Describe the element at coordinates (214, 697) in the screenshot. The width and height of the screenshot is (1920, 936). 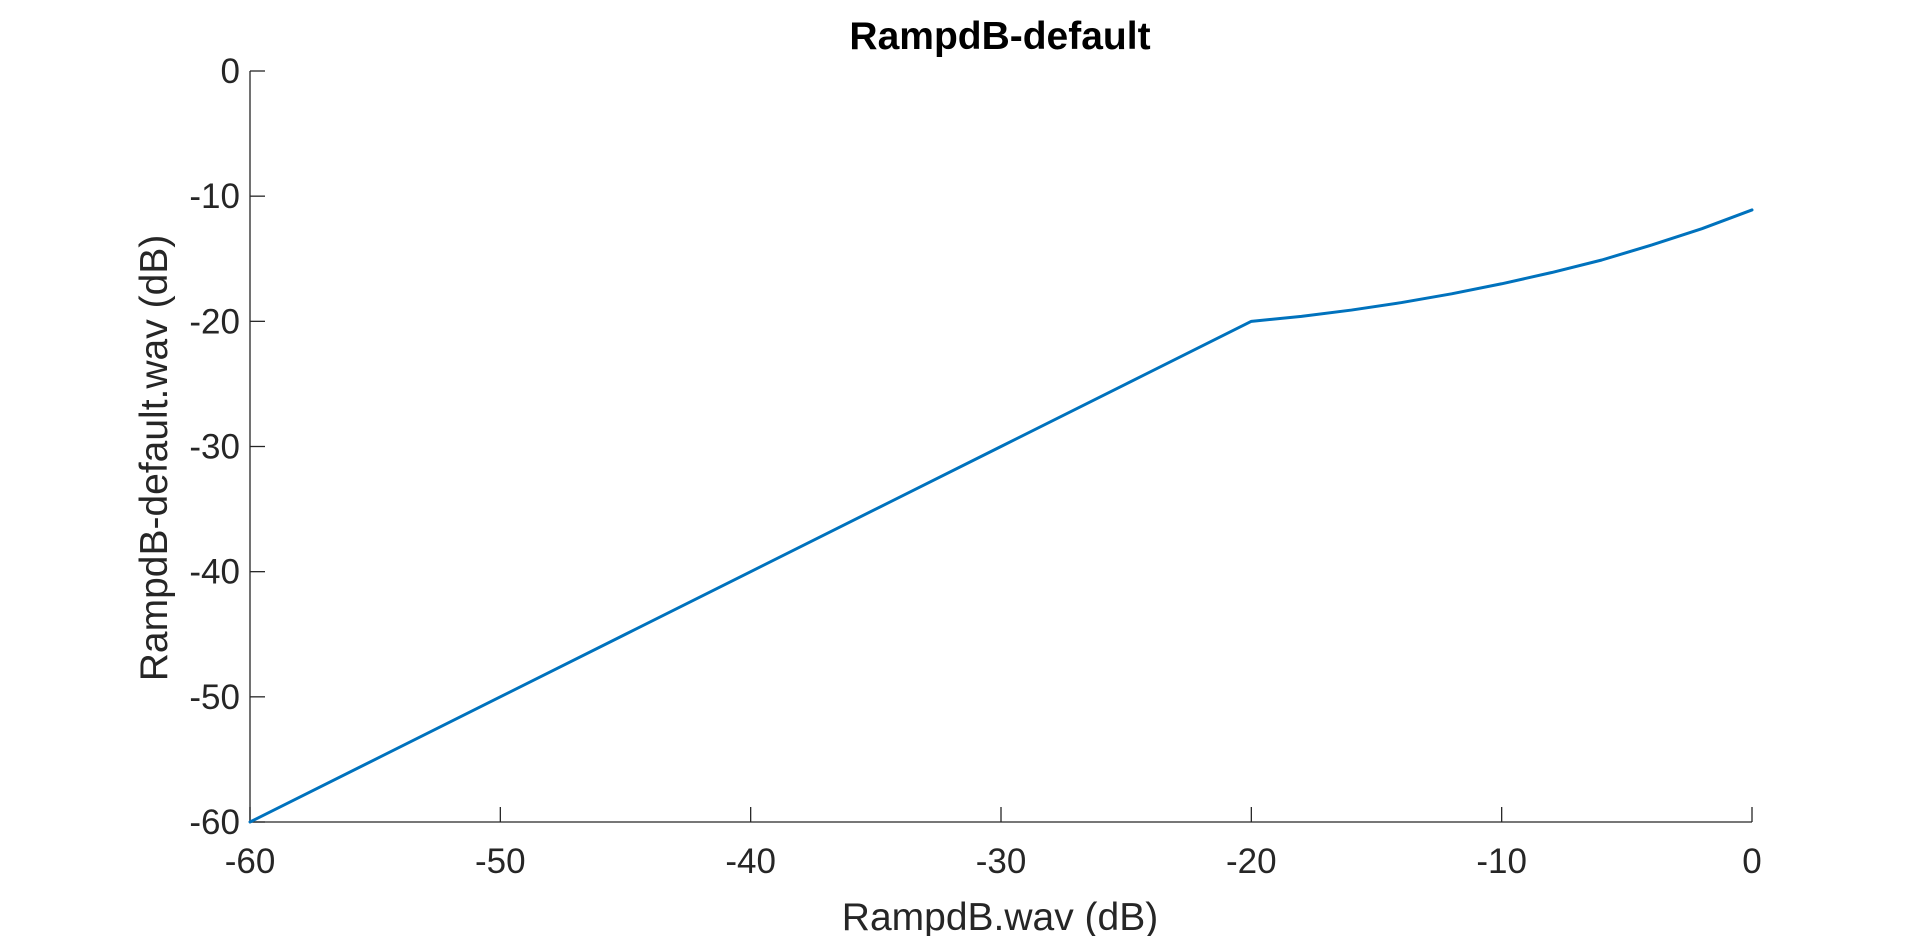
I see `y-tick-label: -50` at that location.